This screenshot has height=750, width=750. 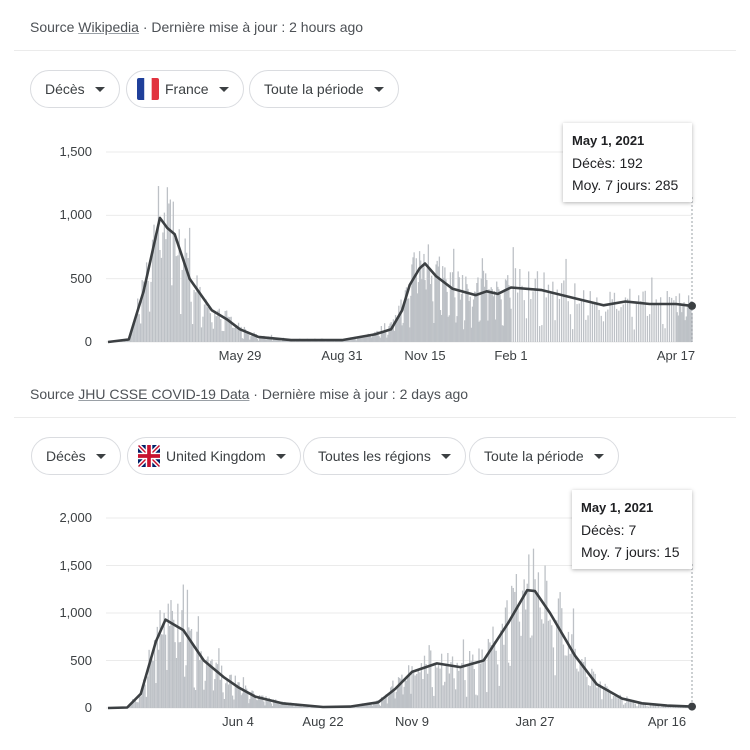 I want to click on x-tick-label: Jan 27, so click(x=535, y=721).